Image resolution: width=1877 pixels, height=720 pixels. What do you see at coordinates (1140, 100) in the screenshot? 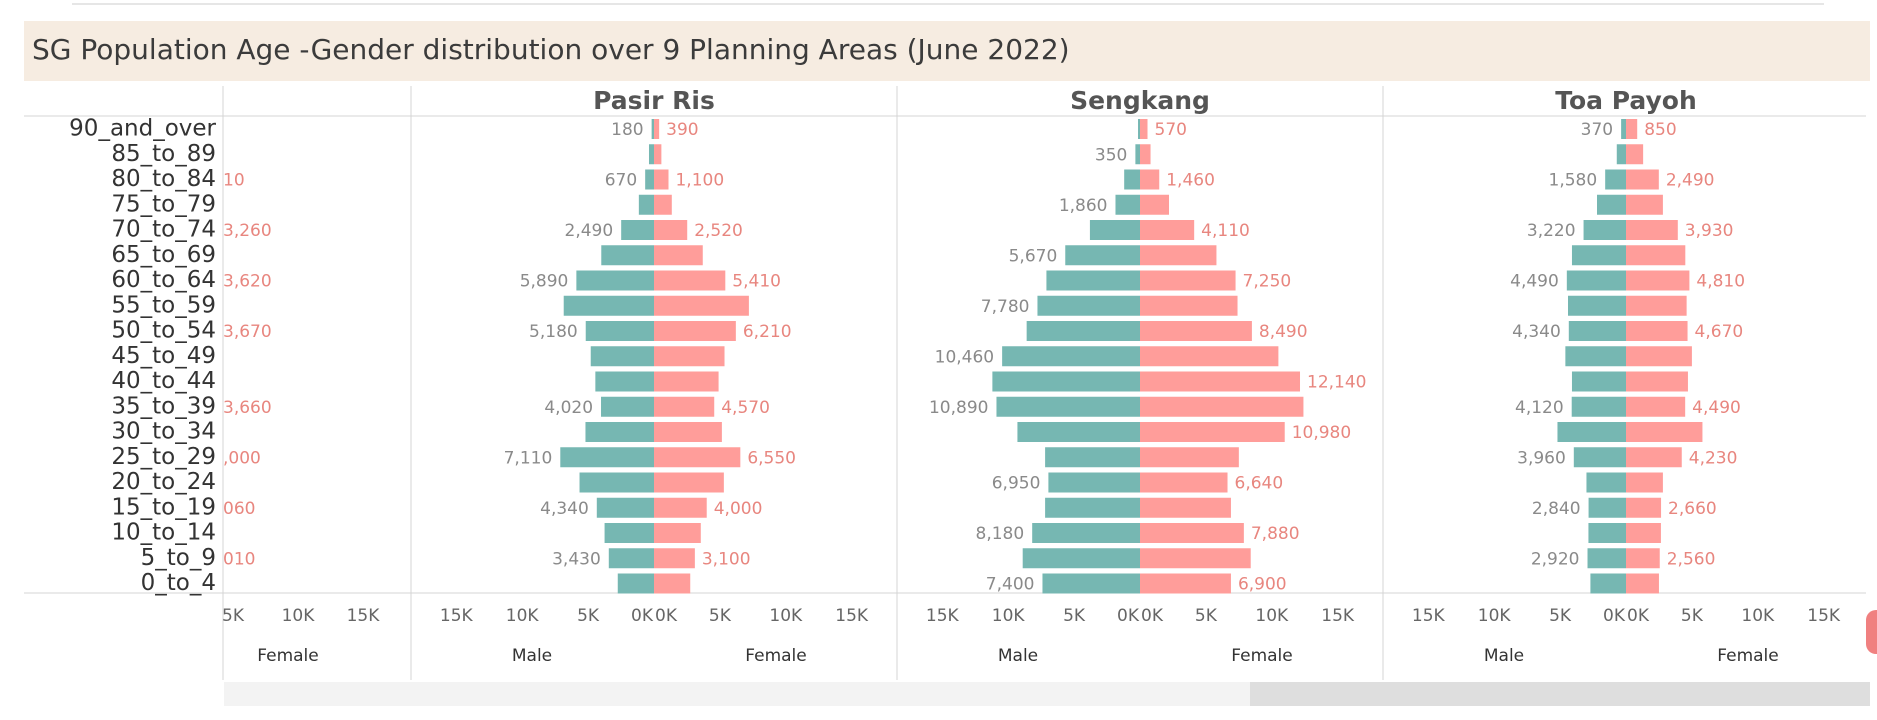
I see `panel-title: Sengkang` at bounding box center [1140, 100].